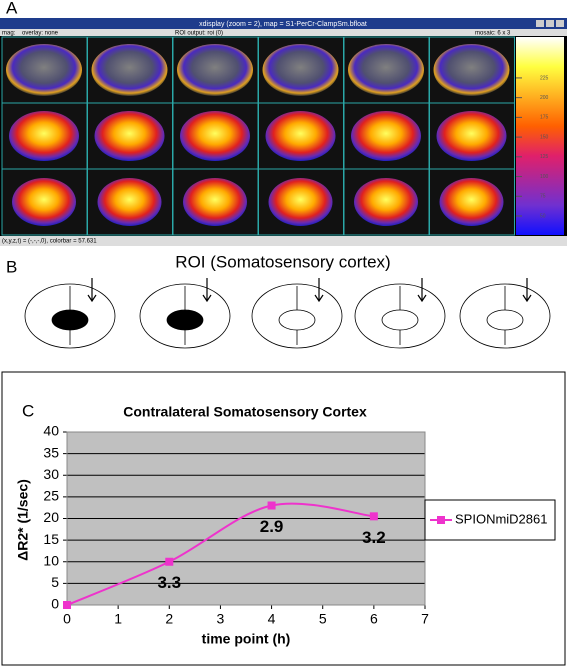  Describe the element at coordinates (246, 639) in the screenshot. I see `x-axis-label: time point (h)` at that location.